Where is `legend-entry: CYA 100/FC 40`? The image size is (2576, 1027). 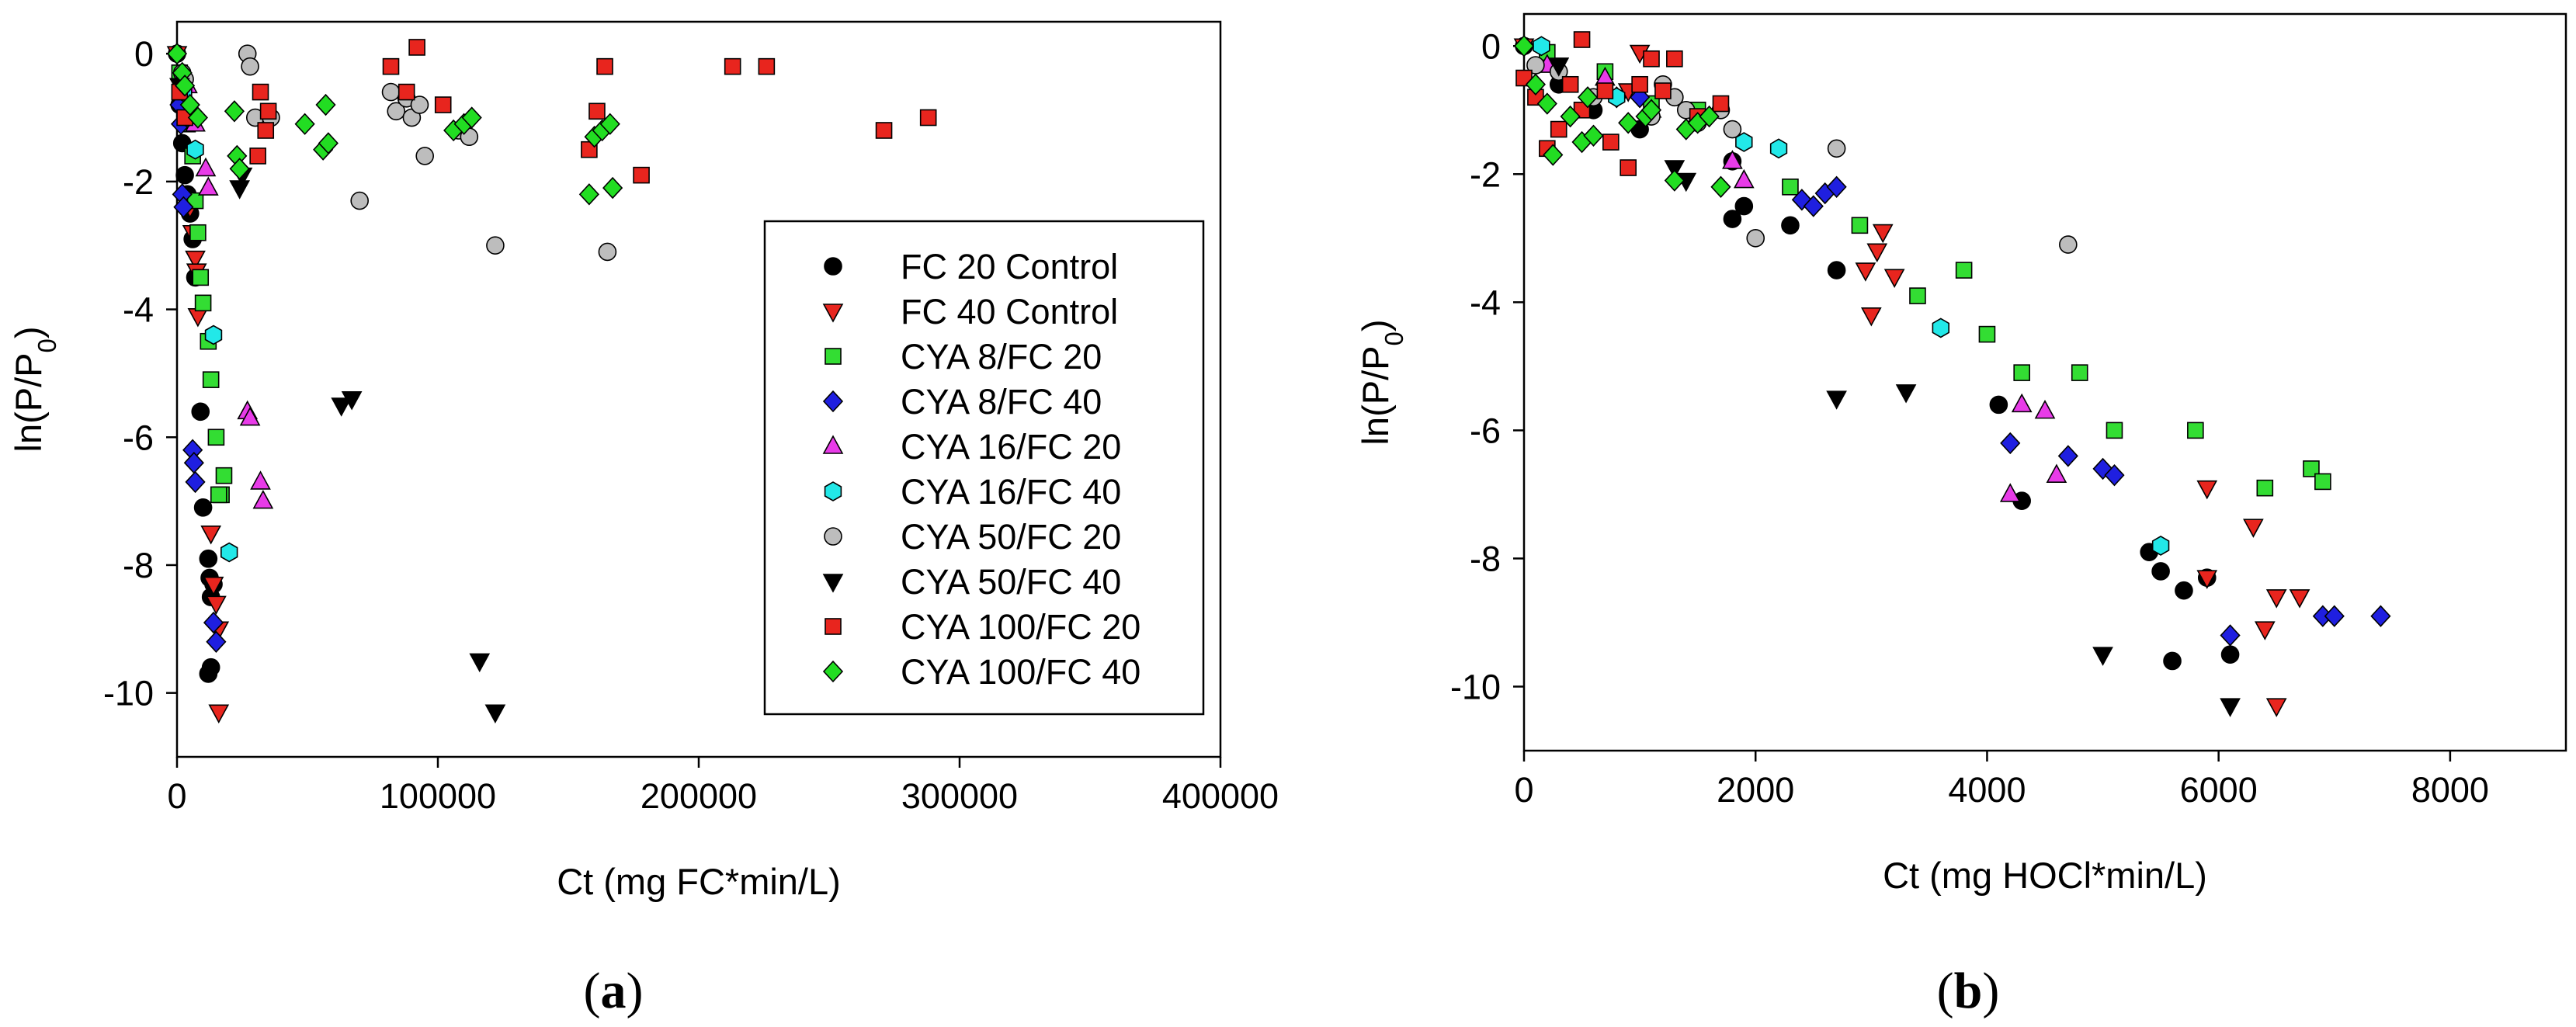
legend-entry: CYA 100/FC 40 is located at coordinates (1020, 672).